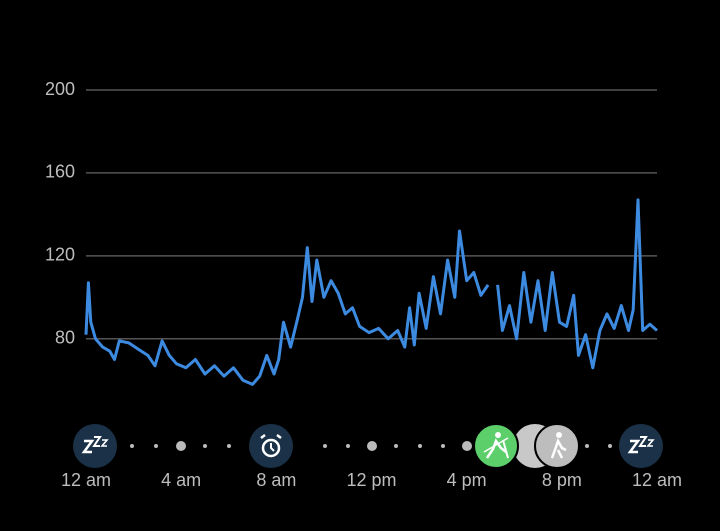  What do you see at coordinates (562, 480) in the screenshot?
I see `x-tick-label: 8 pm` at bounding box center [562, 480].